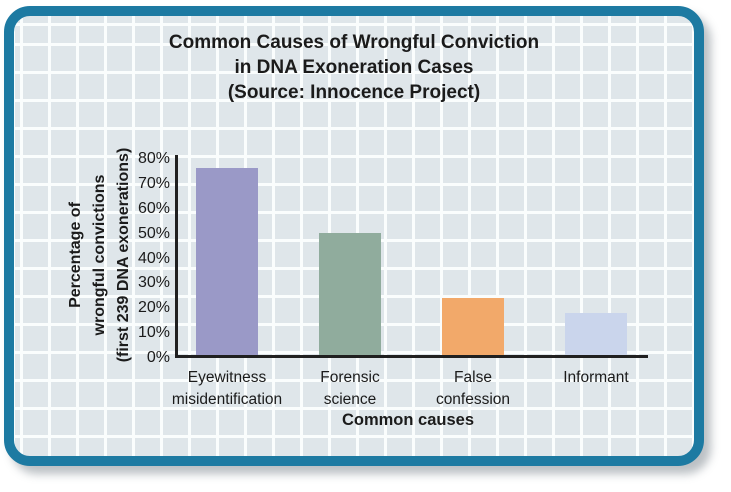  What do you see at coordinates (153, 283) in the screenshot?
I see `y-tick-label: 30%` at bounding box center [153, 283].